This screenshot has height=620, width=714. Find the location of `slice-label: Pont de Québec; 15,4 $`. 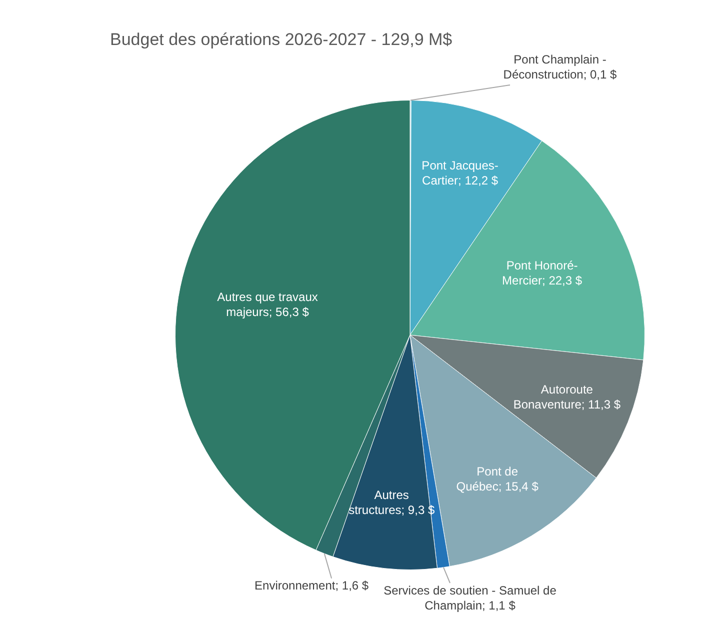

slice-label: Pont de Québec; 15,4 $ is located at coordinates (497, 479).